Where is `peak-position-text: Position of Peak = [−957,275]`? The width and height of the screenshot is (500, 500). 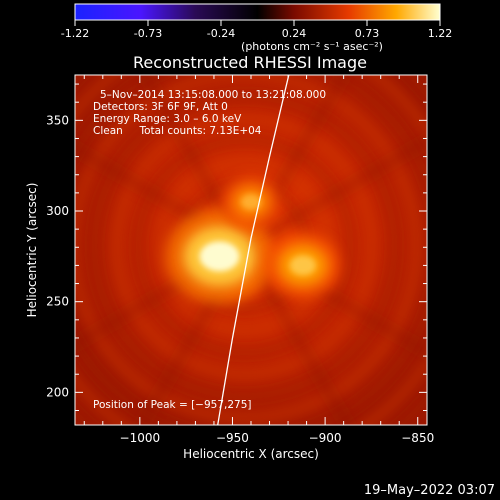
peak-position-text: Position of Peak = [−957,275] is located at coordinates (172, 405).